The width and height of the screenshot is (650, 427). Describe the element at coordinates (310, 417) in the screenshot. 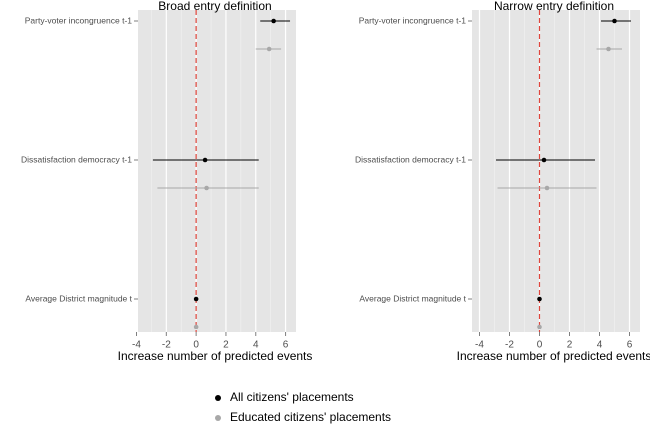

I see `legend-label: Educated citizens' placements` at that location.